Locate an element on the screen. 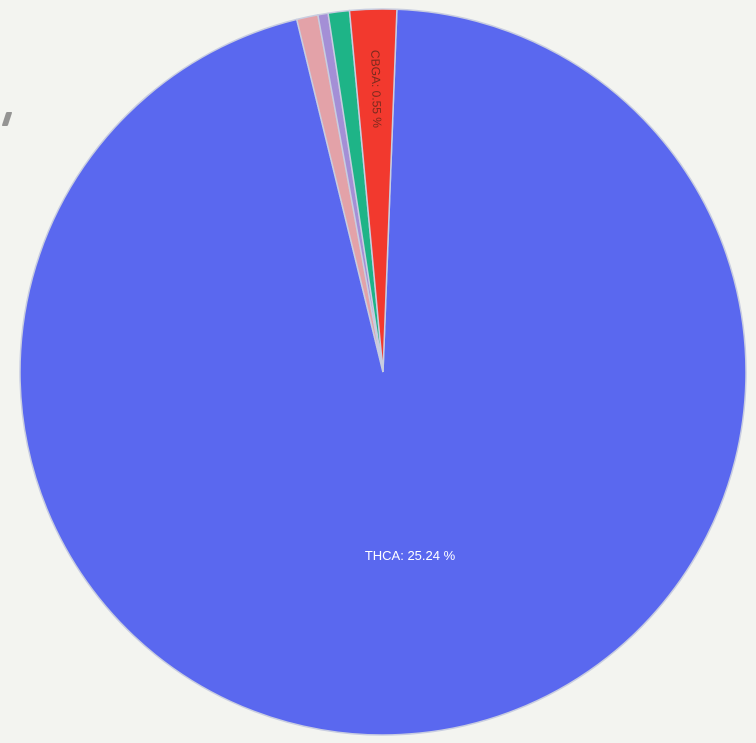  slice-label-thca: THCA: 25.24 % is located at coordinates (410, 555).